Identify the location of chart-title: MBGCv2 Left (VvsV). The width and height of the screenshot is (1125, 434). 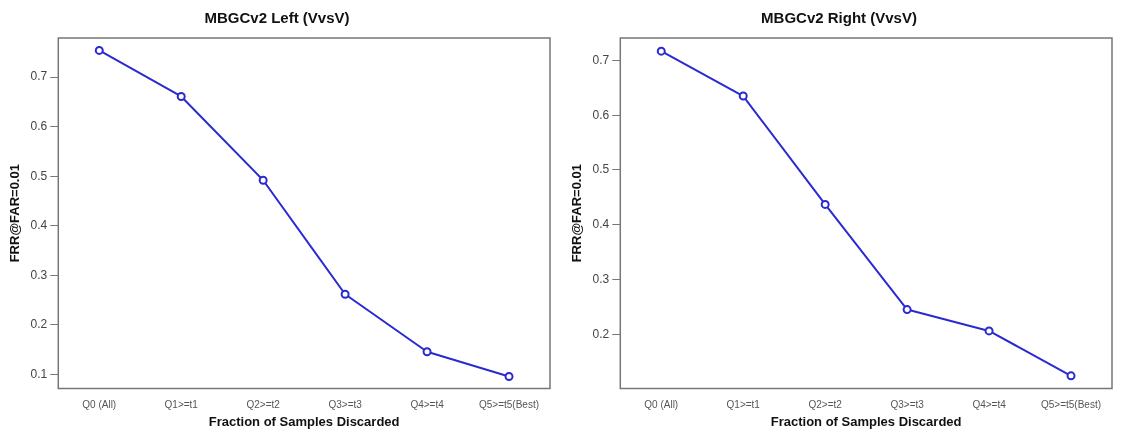
(277, 18).